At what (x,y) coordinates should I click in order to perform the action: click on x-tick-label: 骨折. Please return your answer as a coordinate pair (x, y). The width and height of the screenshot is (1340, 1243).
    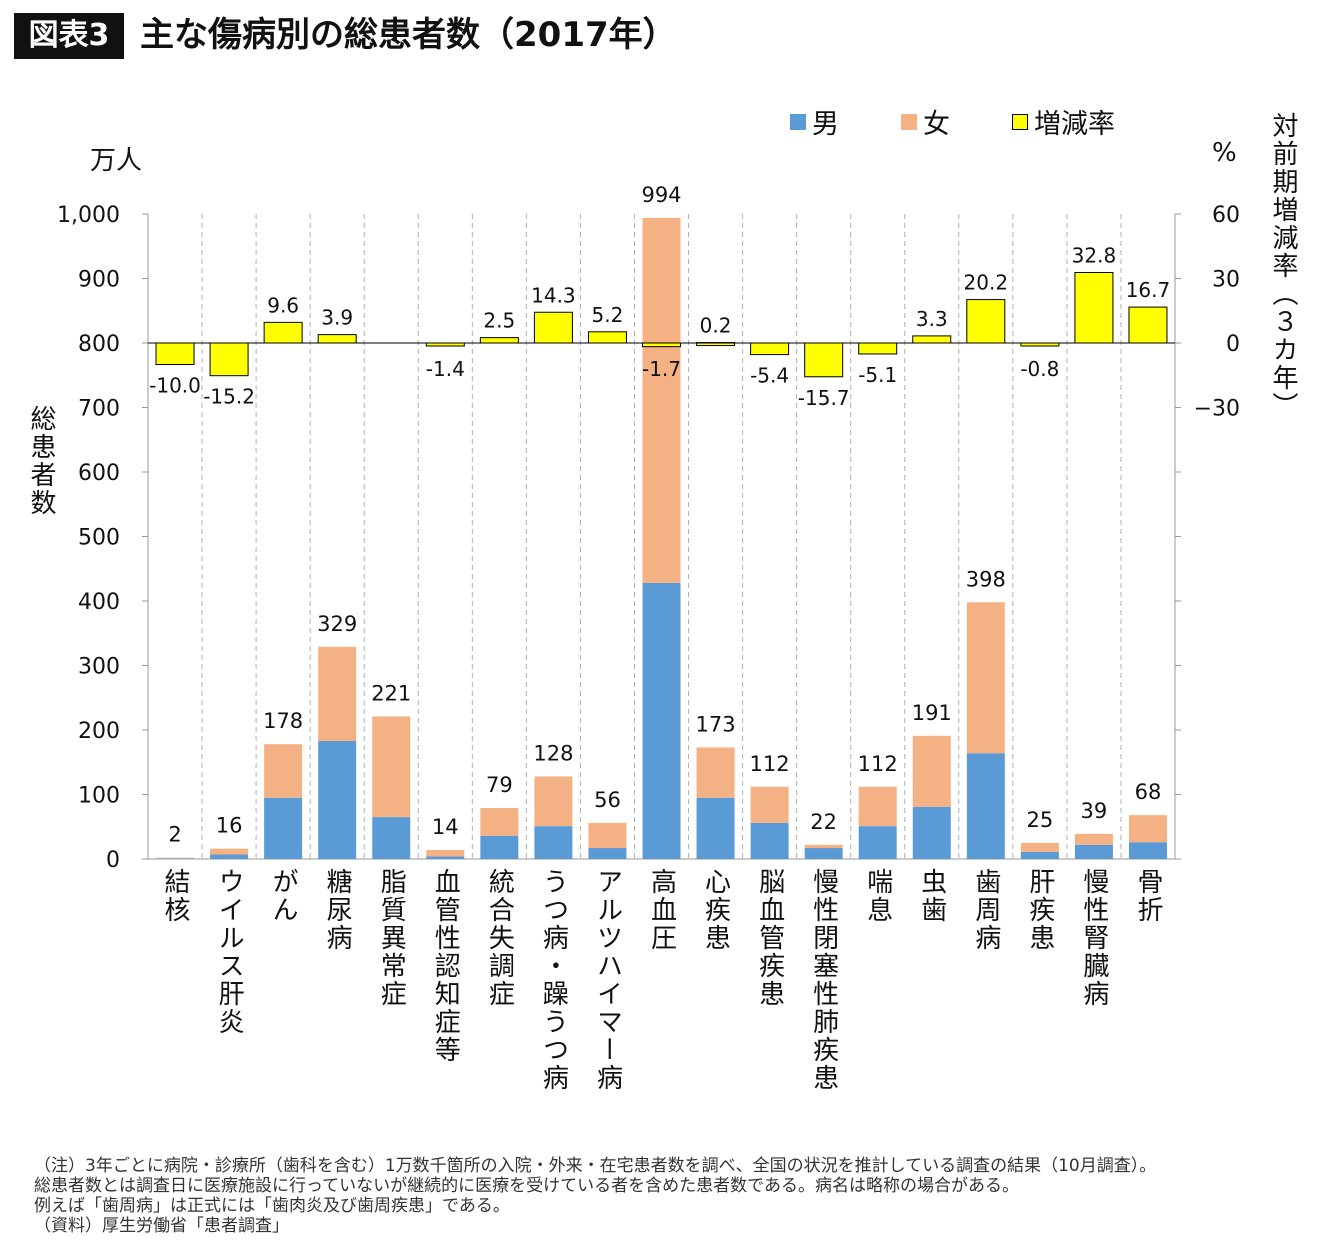
    Looking at the image, I should click on (1147, 896).